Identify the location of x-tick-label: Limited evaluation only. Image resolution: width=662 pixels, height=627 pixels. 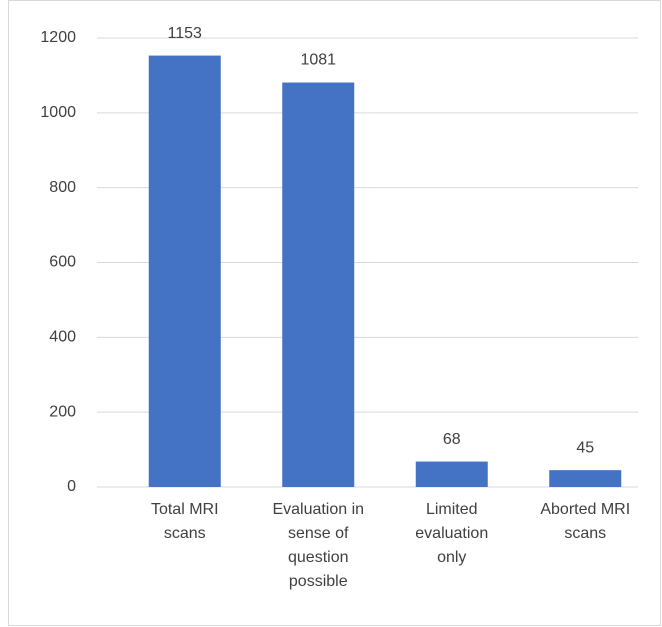
(451, 533).